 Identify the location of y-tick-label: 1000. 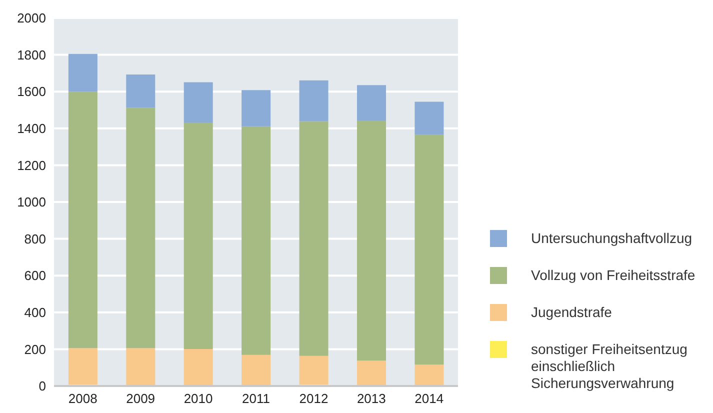
(31, 202).